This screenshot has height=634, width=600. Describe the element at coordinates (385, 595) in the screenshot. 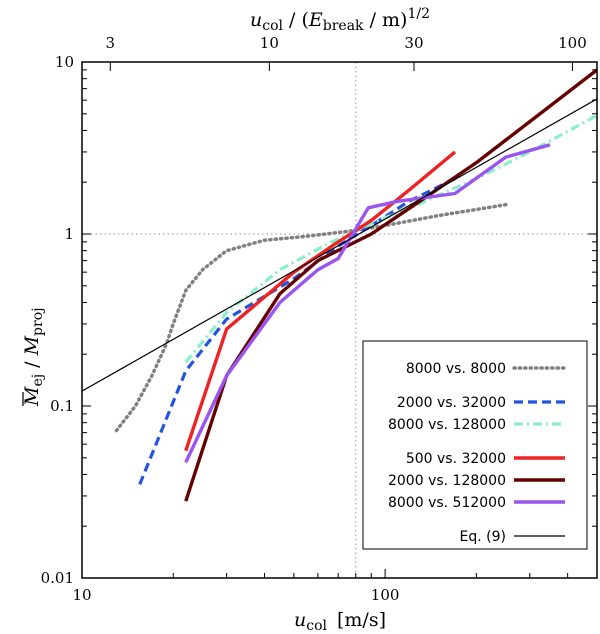

I see `x-tick-label: 100` at that location.